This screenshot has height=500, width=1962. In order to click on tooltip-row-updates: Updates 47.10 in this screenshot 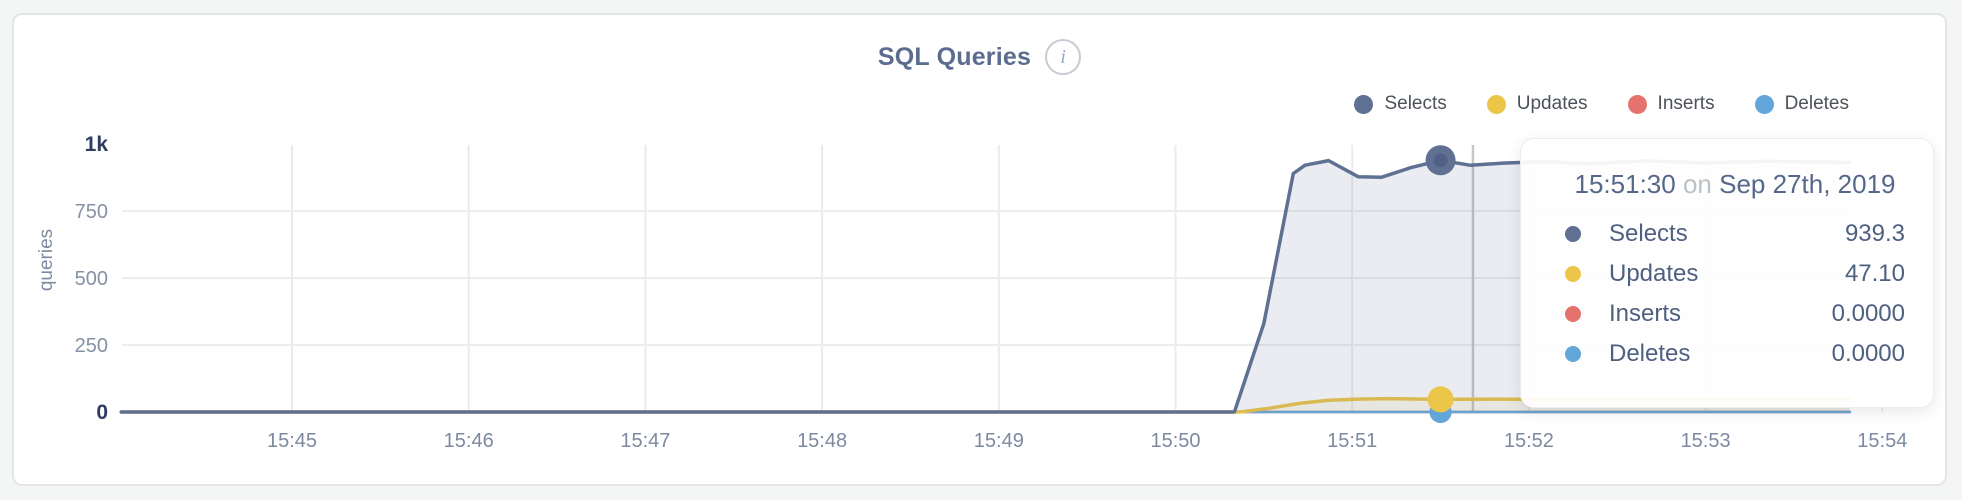, I will do `click(1735, 274)`.